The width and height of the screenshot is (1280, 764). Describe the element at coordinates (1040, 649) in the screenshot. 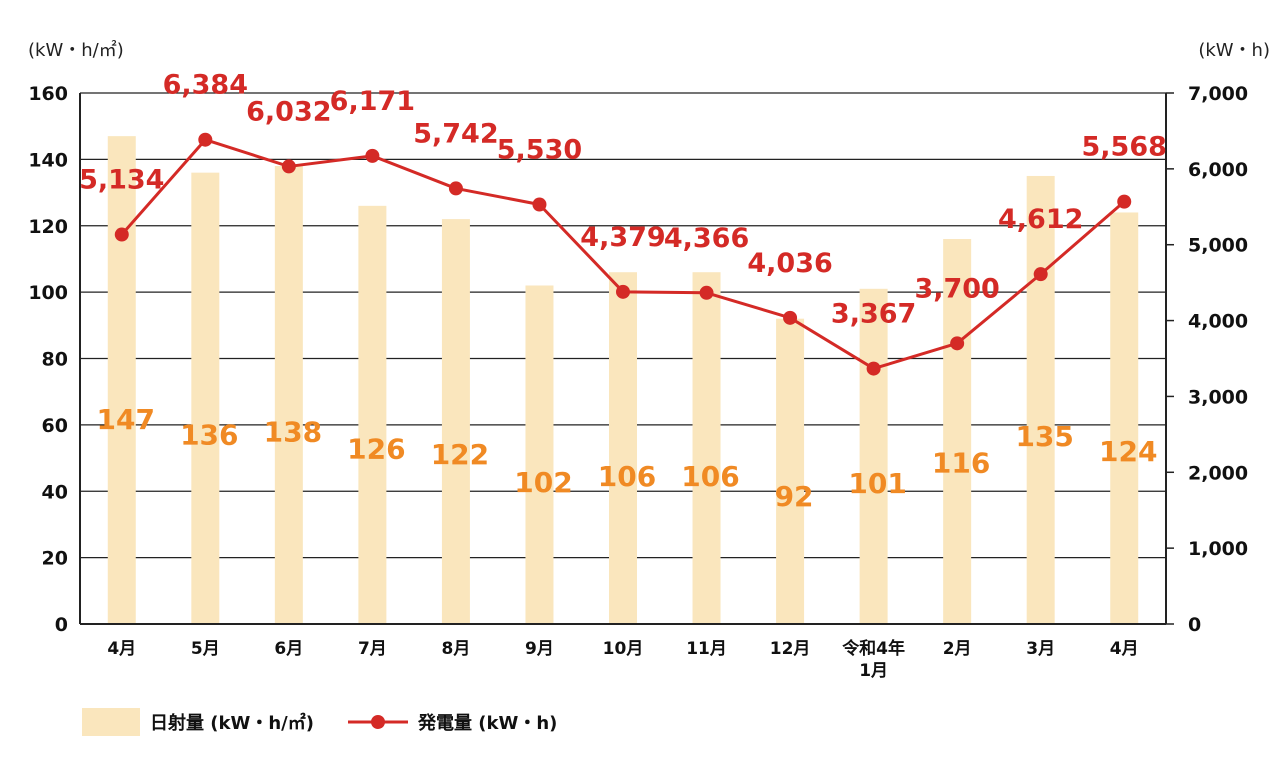

I see `x-tick-label: 3月` at that location.